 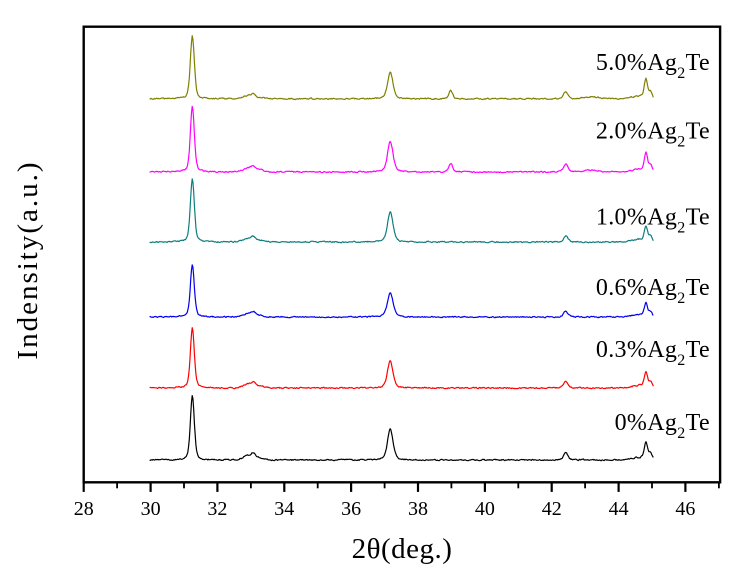 What do you see at coordinates (351, 509) in the screenshot?
I see `svg-text: 36` at bounding box center [351, 509].